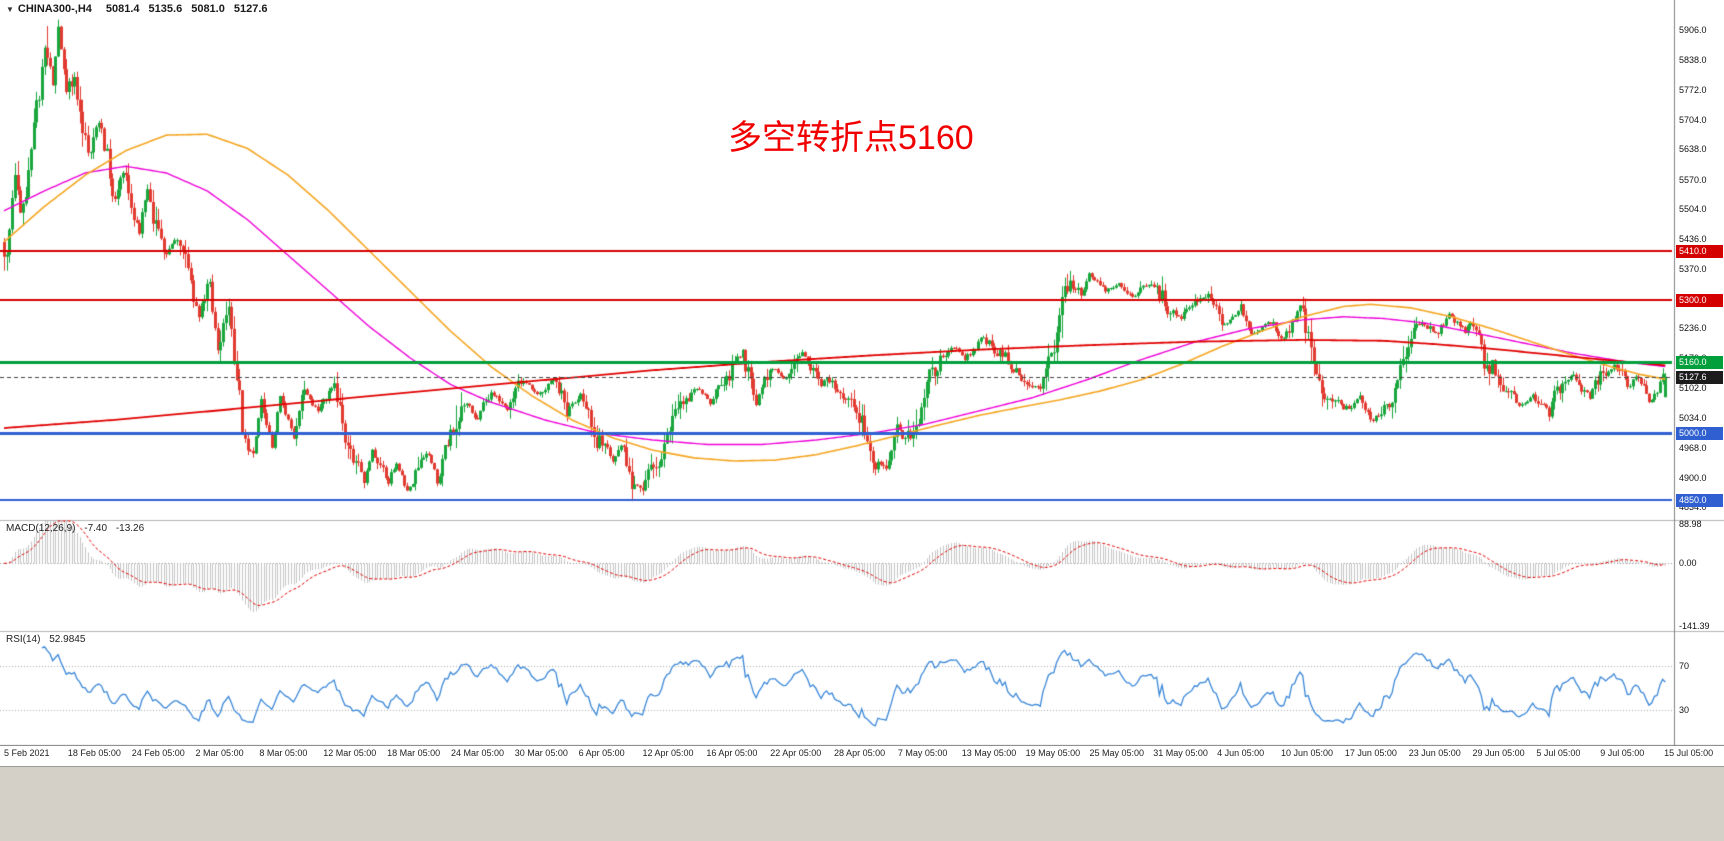 The image size is (1724, 841). Describe the element at coordinates (1693, 89) in the screenshot. I see `price-axis-tick: 5772.0` at that location.